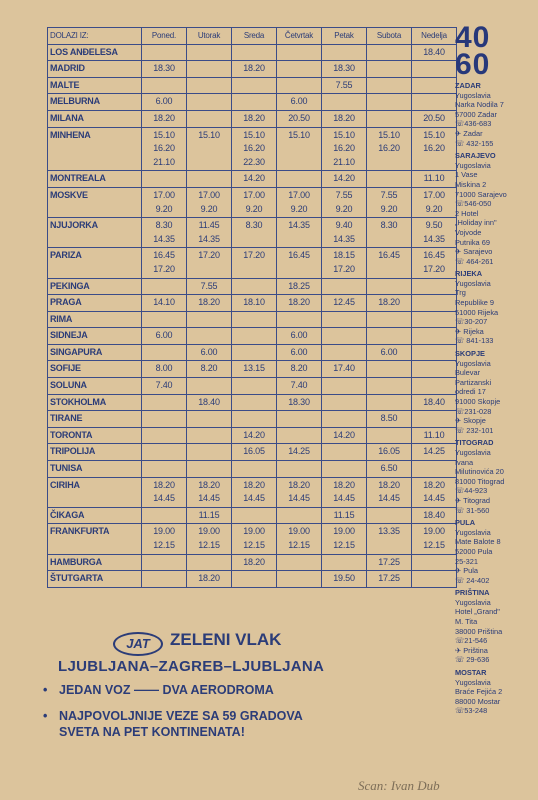 The image size is (538, 800). What do you see at coordinates (479, 472) in the screenshot?
I see `office-line: Milutinovića 20` at bounding box center [479, 472].